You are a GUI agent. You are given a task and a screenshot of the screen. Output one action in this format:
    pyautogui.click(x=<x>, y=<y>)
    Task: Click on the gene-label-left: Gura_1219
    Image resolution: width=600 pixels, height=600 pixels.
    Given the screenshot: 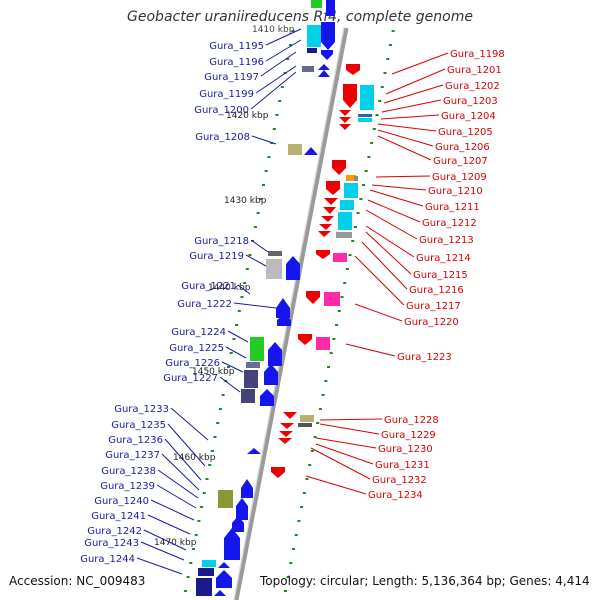 What is the action you would take?
    pyautogui.click(x=216, y=256)
    